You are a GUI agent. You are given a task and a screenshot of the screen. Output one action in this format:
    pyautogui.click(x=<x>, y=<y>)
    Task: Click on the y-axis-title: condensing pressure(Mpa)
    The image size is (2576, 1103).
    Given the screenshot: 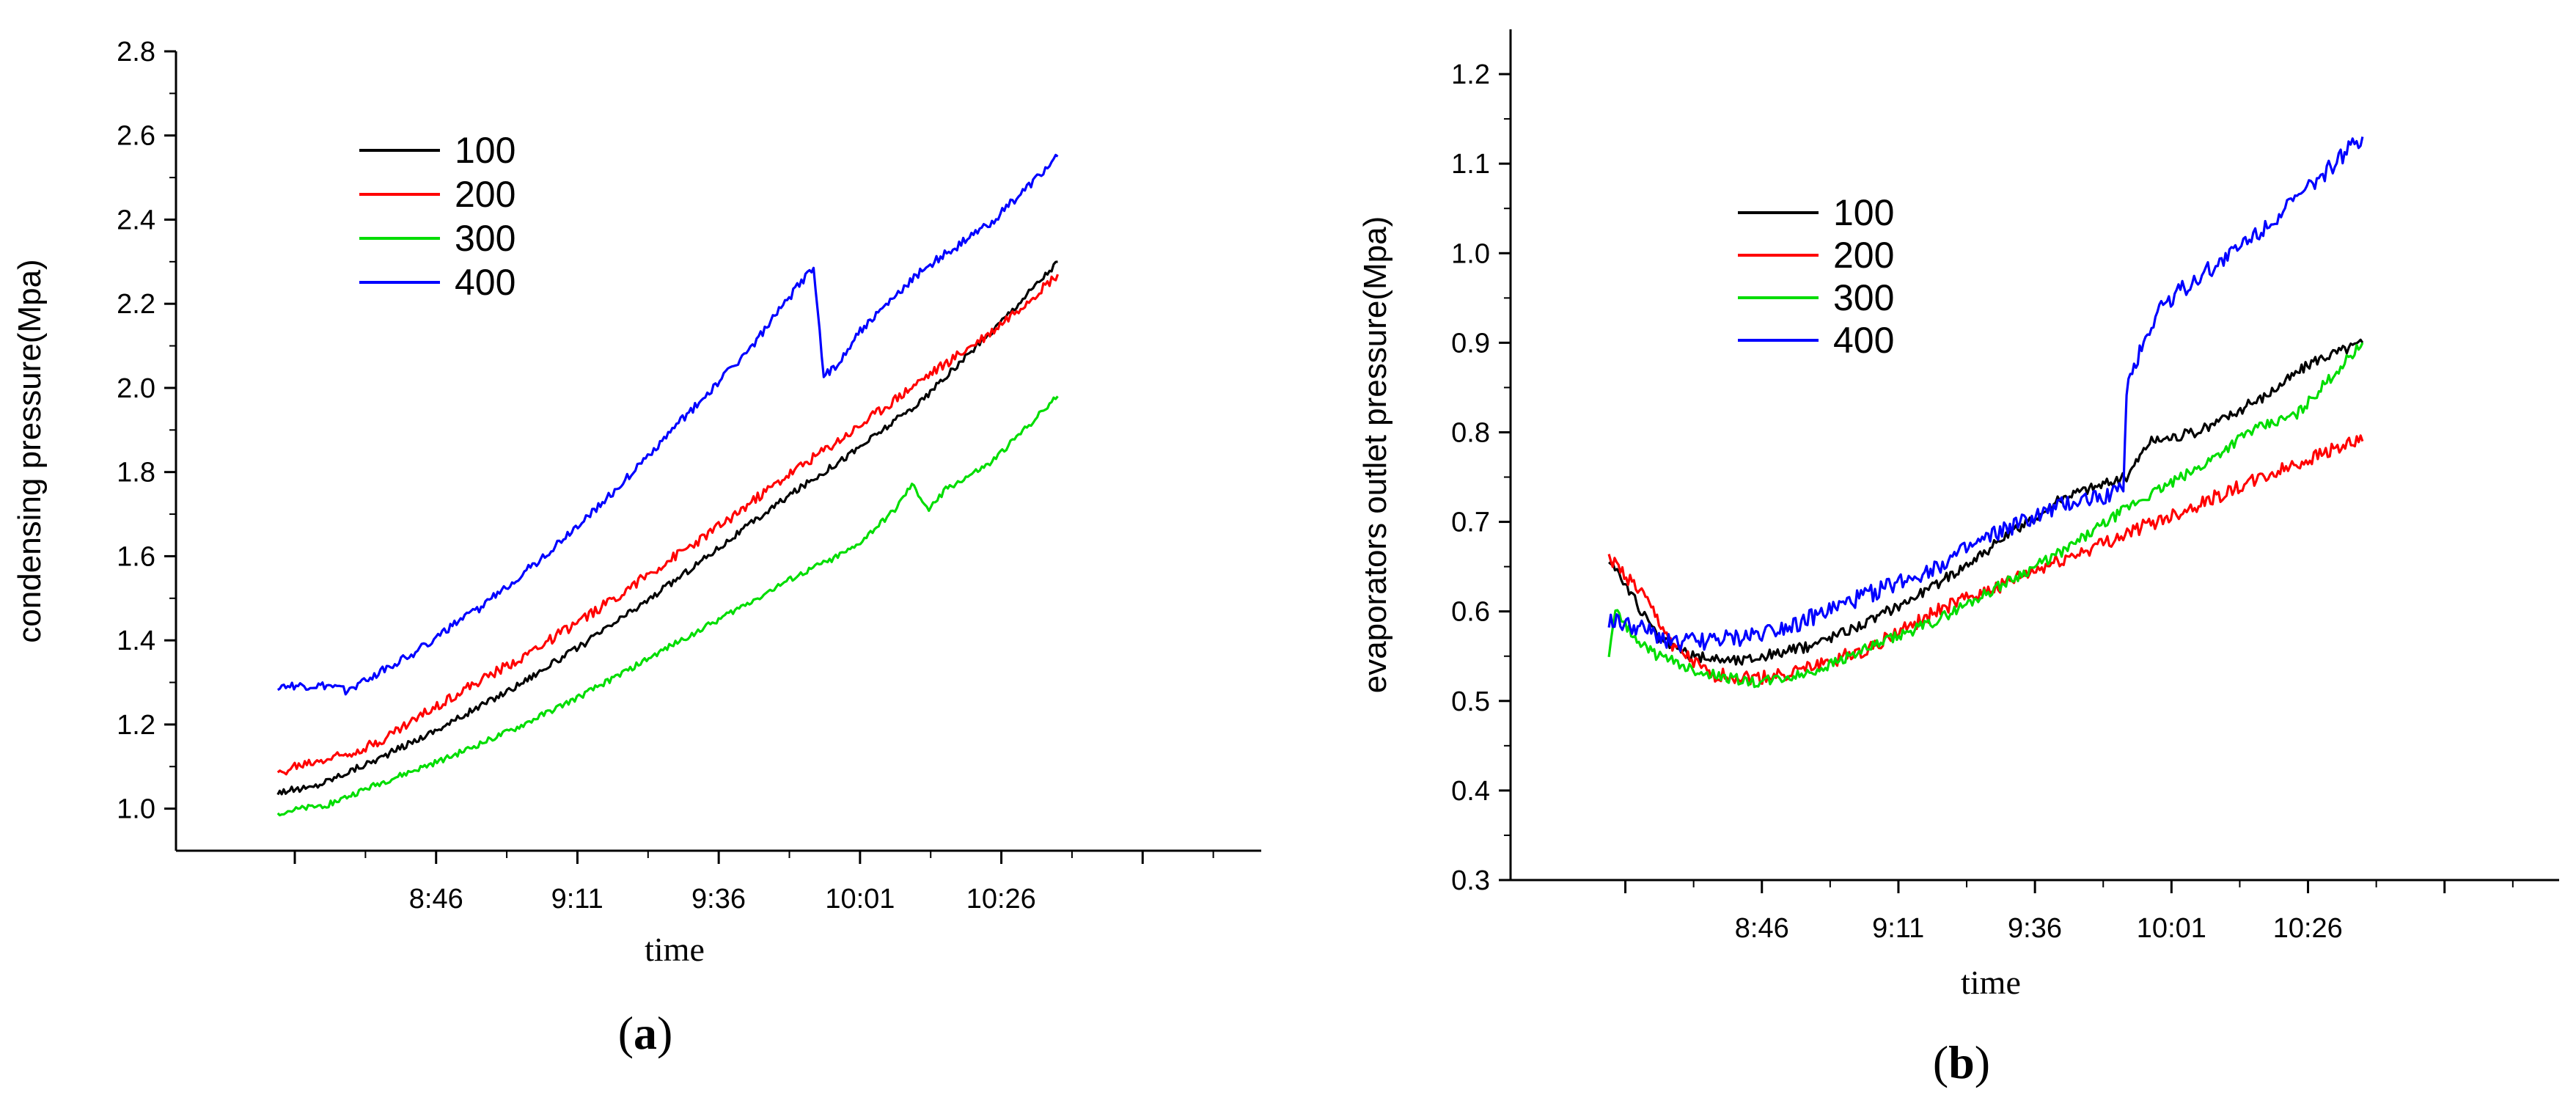 What is the action you would take?
    pyautogui.click(x=30, y=451)
    